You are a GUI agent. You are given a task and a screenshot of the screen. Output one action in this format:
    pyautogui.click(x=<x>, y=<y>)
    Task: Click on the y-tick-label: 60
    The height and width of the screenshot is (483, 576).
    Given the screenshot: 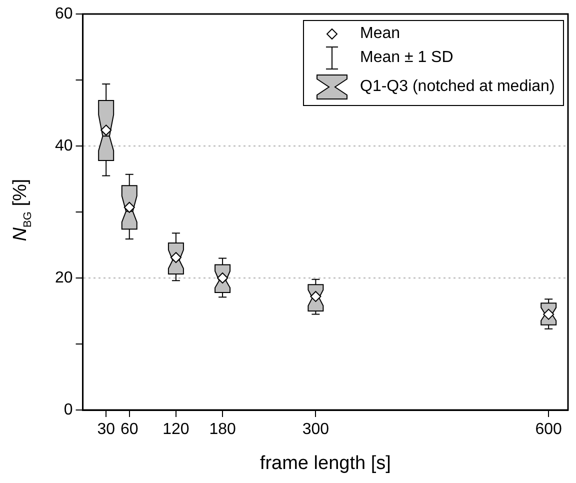 What is the action you would take?
    pyautogui.click(x=64, y=13)
    